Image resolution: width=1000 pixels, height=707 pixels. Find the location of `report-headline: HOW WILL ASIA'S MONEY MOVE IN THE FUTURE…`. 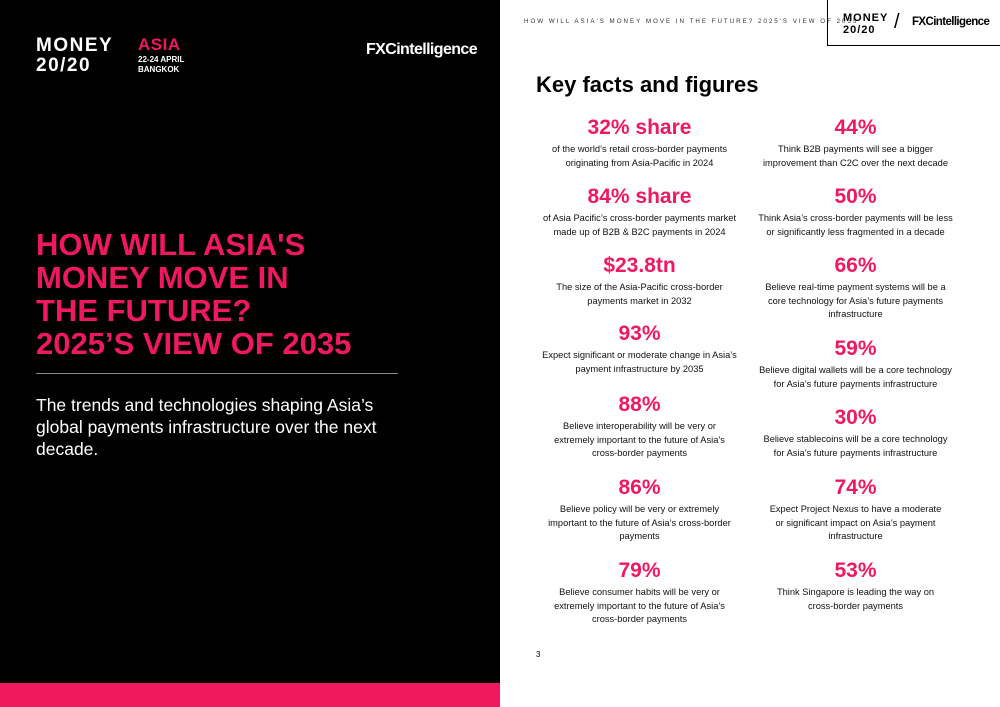

report-headline: HOW WILL ASIA'S MONEY MOVE IN THE FUTURE… is located at coordinates (236, 294).